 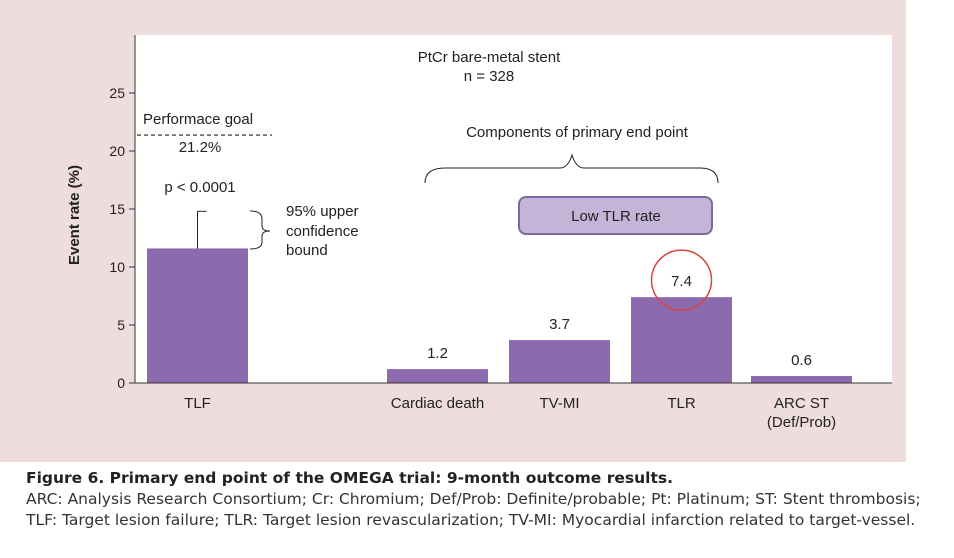 I want to click on components-brace, so click(x=571, y=168).